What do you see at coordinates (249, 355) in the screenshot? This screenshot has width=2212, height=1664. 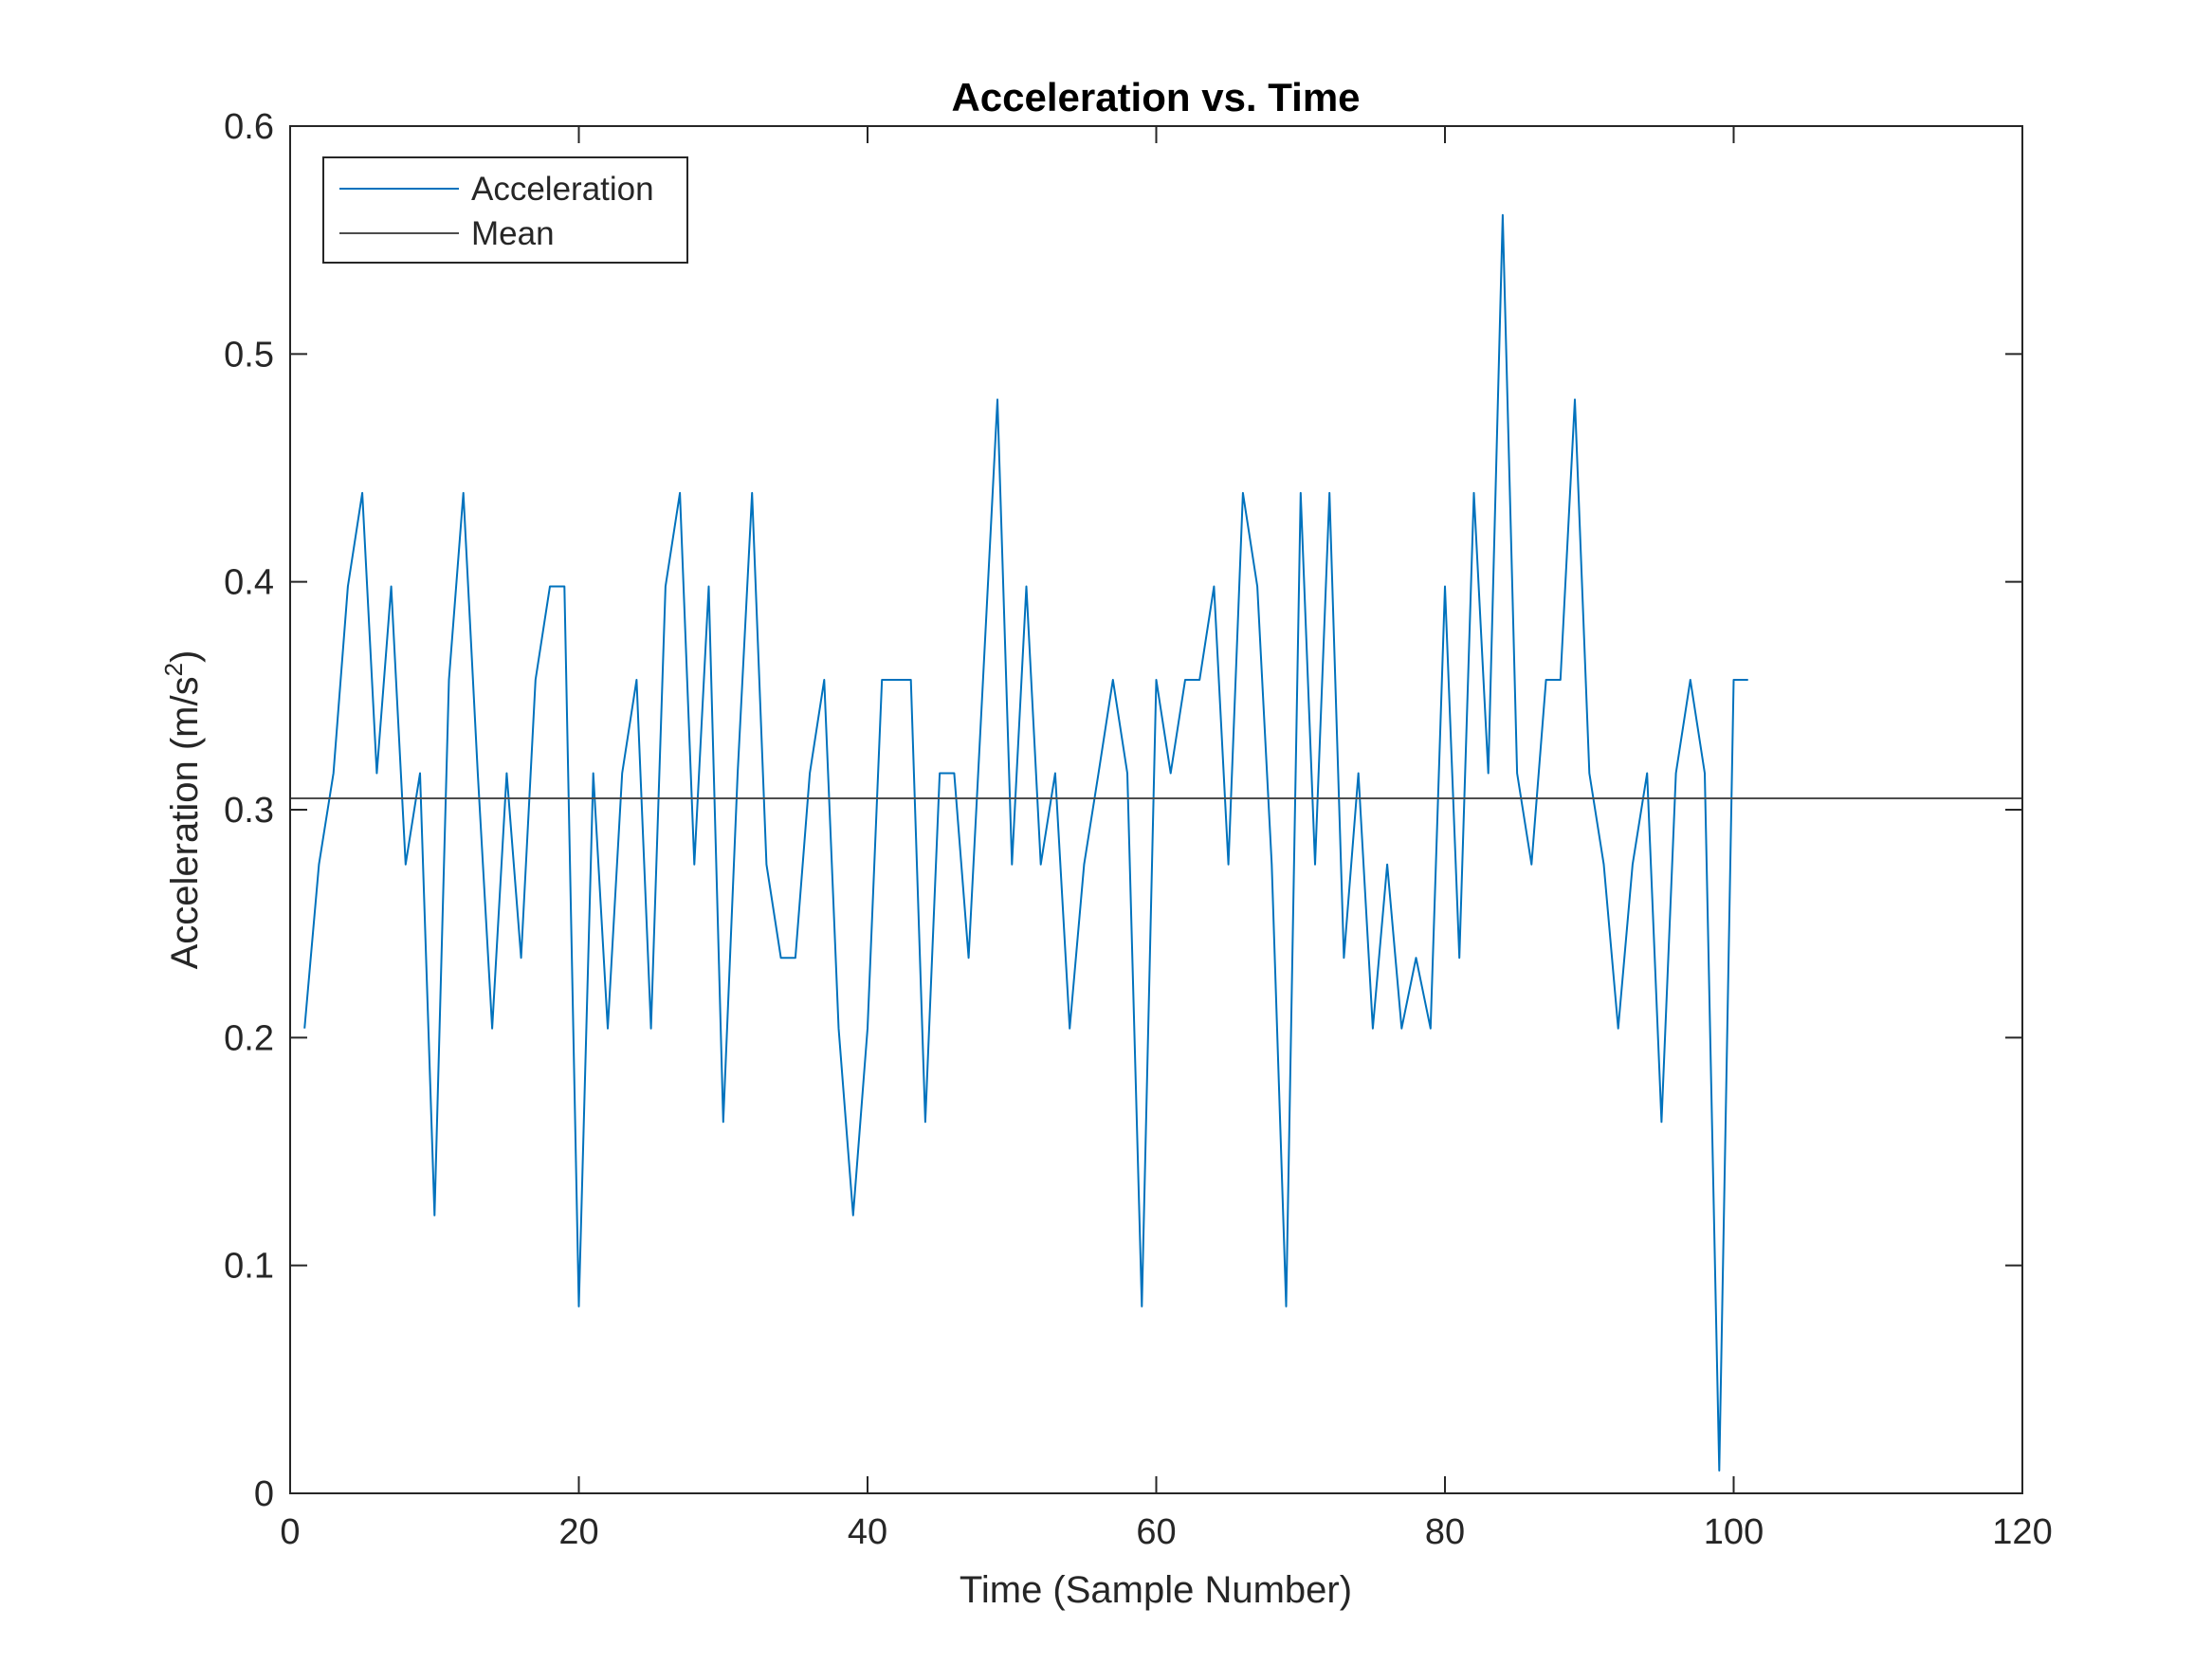 I see `y-tick-label: 0.5` at bounding box center [249, 355].